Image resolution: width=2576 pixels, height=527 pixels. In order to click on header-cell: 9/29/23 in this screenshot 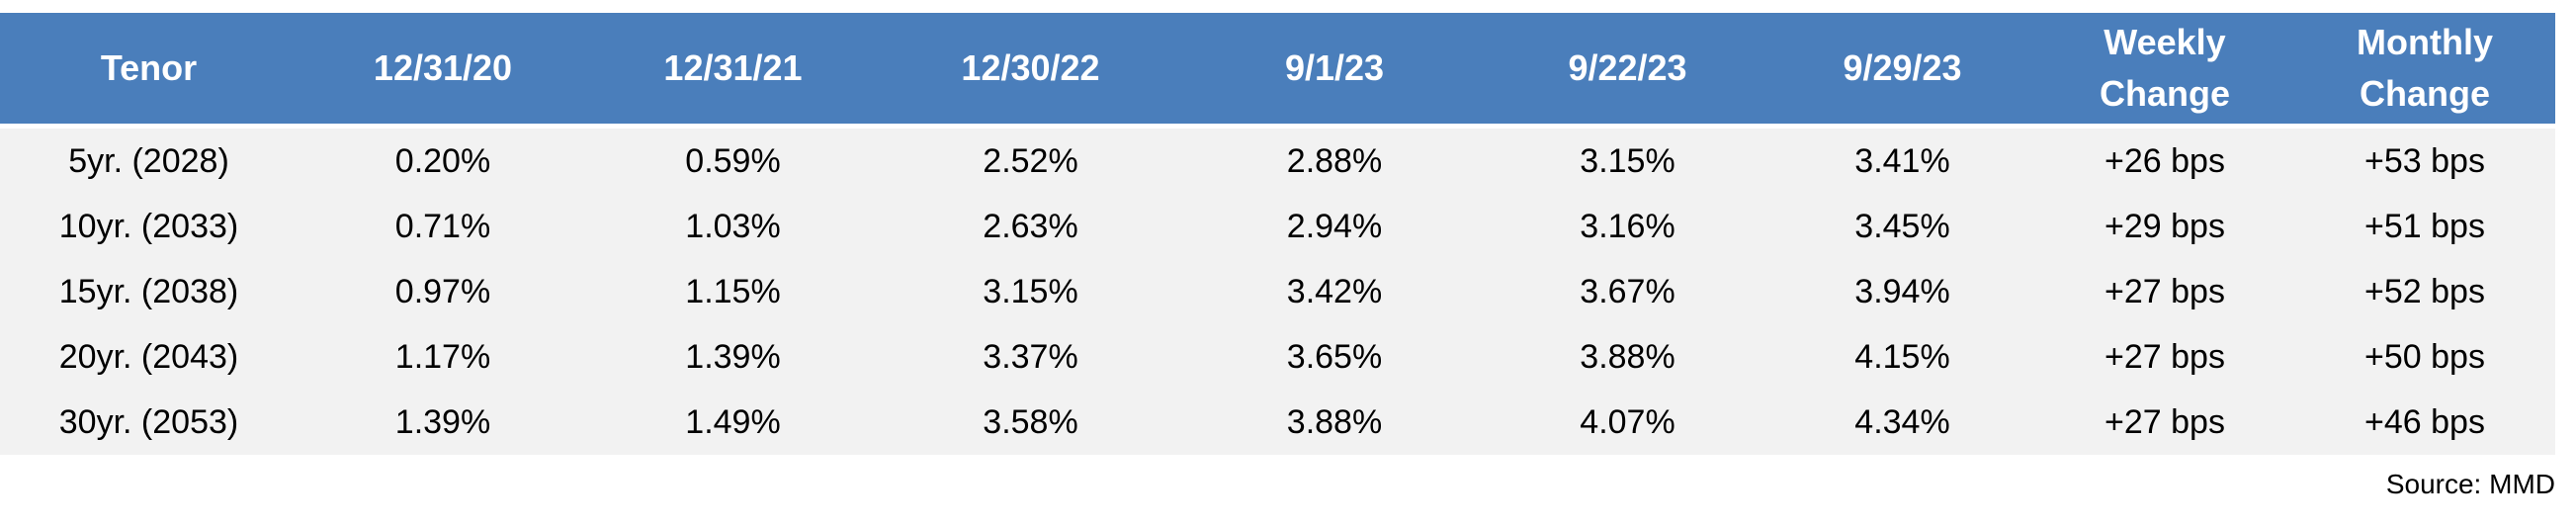, I will do `click(1902, 68)`.